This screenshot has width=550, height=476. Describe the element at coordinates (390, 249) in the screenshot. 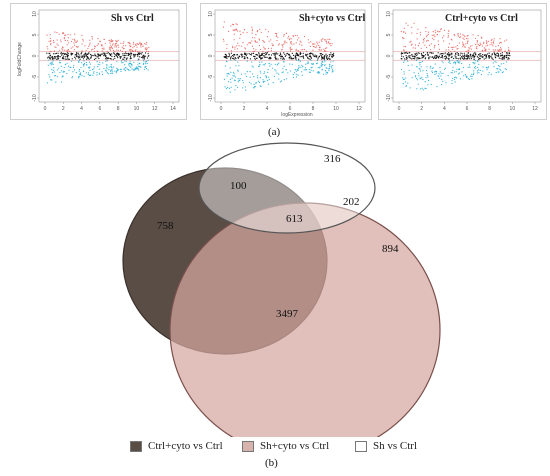

I see `count-sh-cyto-only: 894` at that location.